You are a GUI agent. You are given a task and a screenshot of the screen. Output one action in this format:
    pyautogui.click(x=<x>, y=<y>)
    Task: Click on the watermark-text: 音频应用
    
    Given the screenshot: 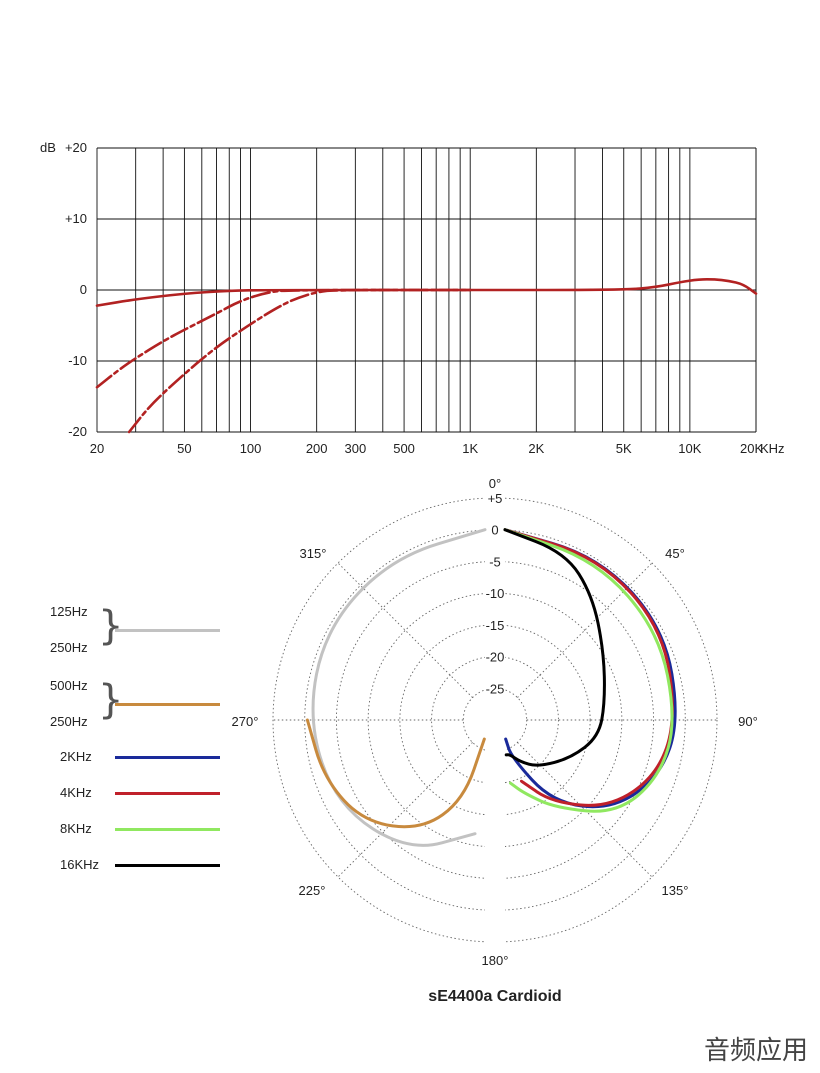 What is the action you would take?
    pyautogui.click(x=755, y=1051)
    